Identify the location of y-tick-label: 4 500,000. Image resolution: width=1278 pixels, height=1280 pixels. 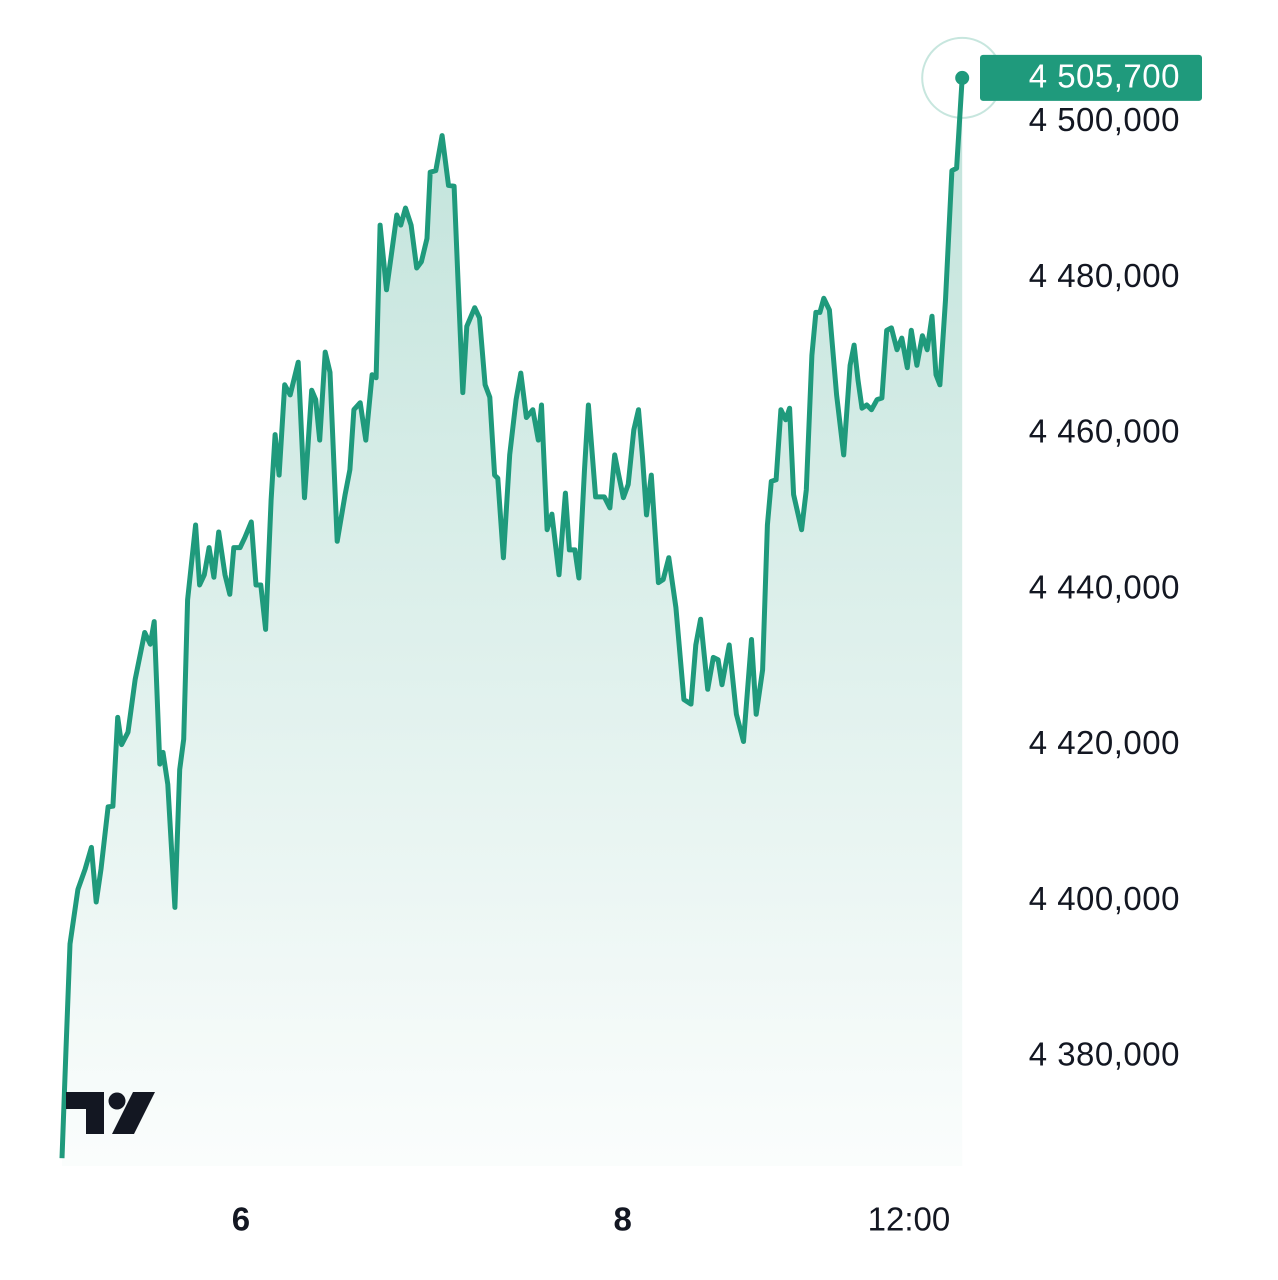
(1104, 119).